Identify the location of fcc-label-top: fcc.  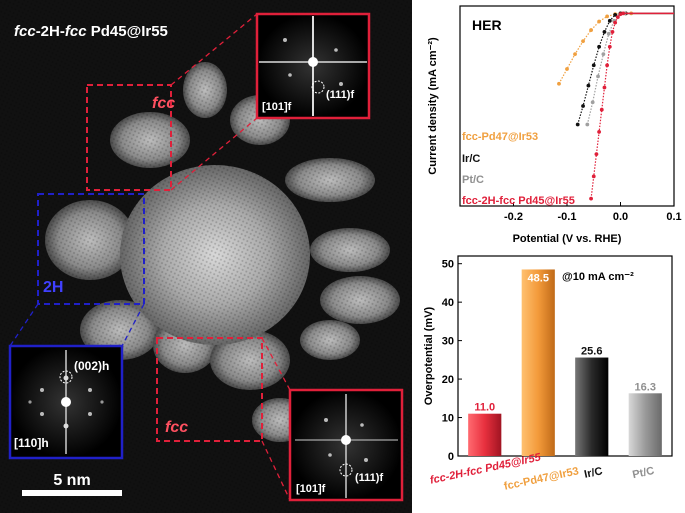
(163, 103).